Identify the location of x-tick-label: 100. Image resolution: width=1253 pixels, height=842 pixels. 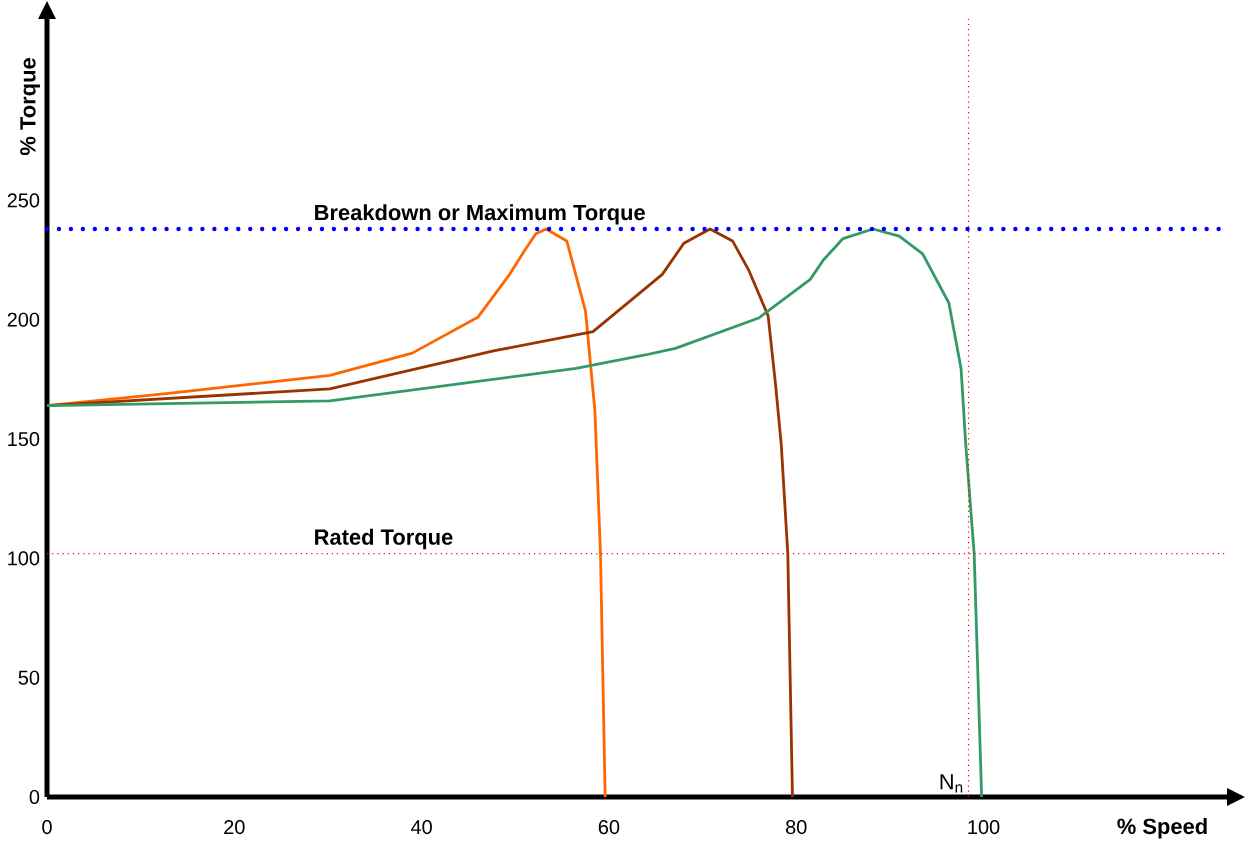
(984, 827).